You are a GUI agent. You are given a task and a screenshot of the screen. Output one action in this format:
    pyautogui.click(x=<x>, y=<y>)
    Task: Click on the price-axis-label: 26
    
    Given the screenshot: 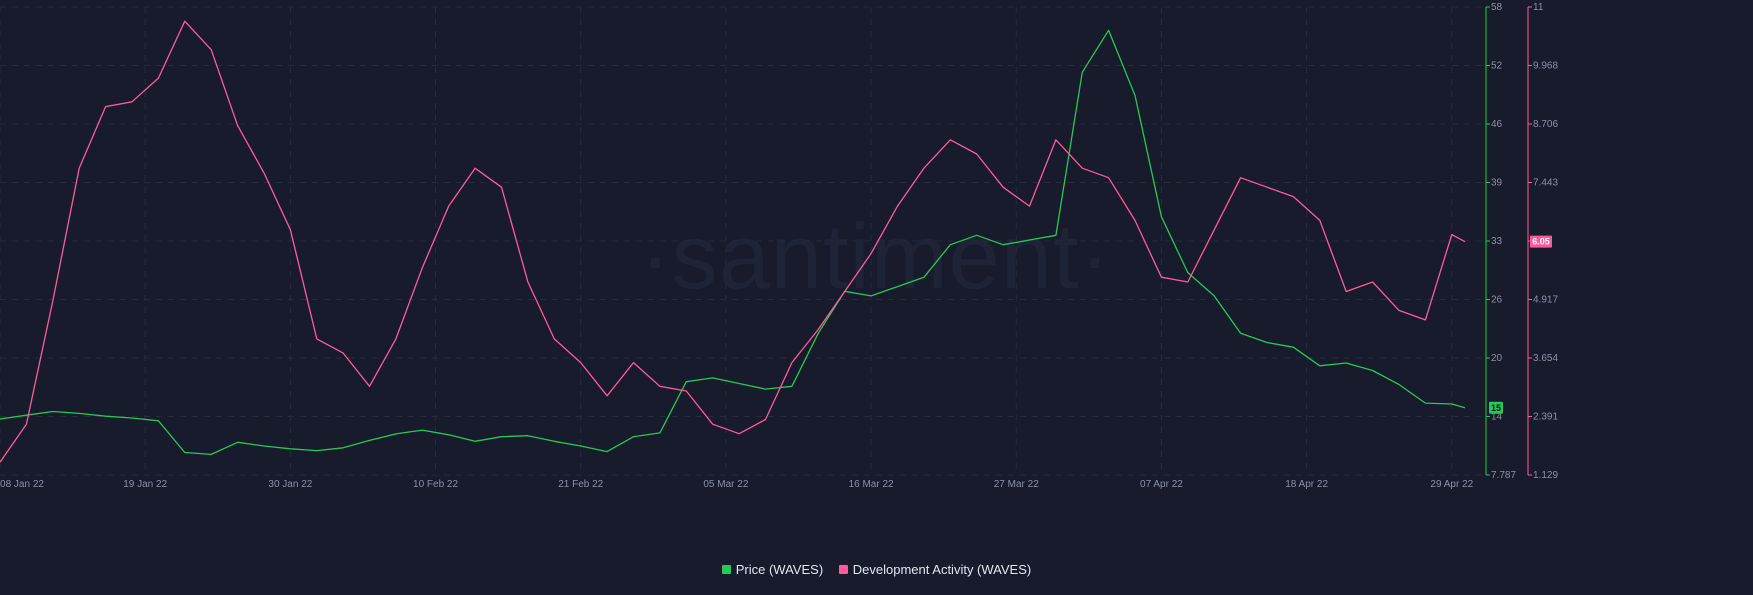 What is the action you would take?
    pyautogui.click(x=1497, y=300)
    